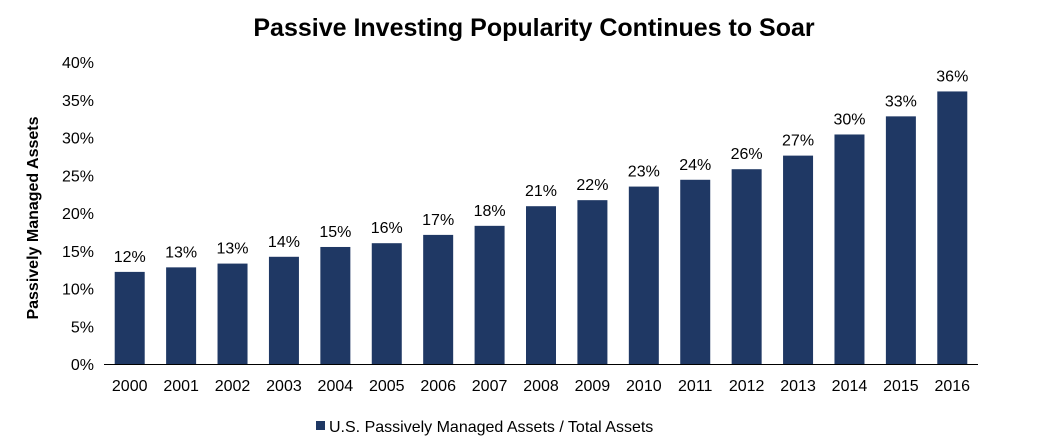 Image resolution: width=1041 pixels, height=446 pixels. What do you see at coordinates (952, 76) in the screenshot?
I see `data-label: 36%` at bounding box center [952, 76].